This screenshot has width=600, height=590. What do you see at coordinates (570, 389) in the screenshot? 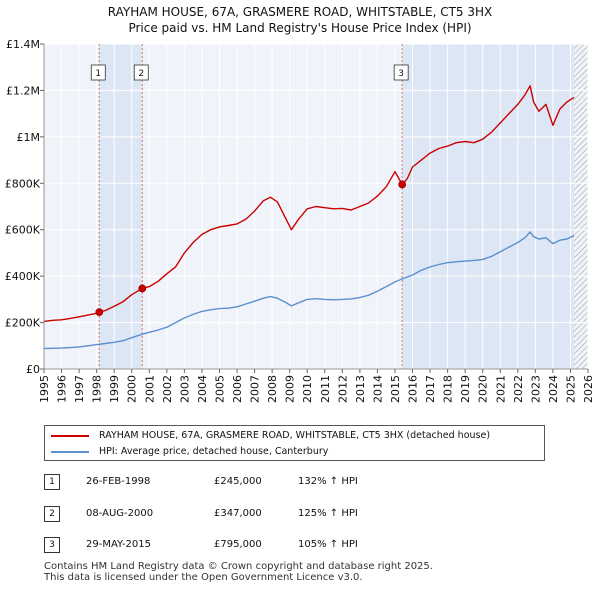
I see `x-tick-label: 2025` at bounding box center [570, 389].